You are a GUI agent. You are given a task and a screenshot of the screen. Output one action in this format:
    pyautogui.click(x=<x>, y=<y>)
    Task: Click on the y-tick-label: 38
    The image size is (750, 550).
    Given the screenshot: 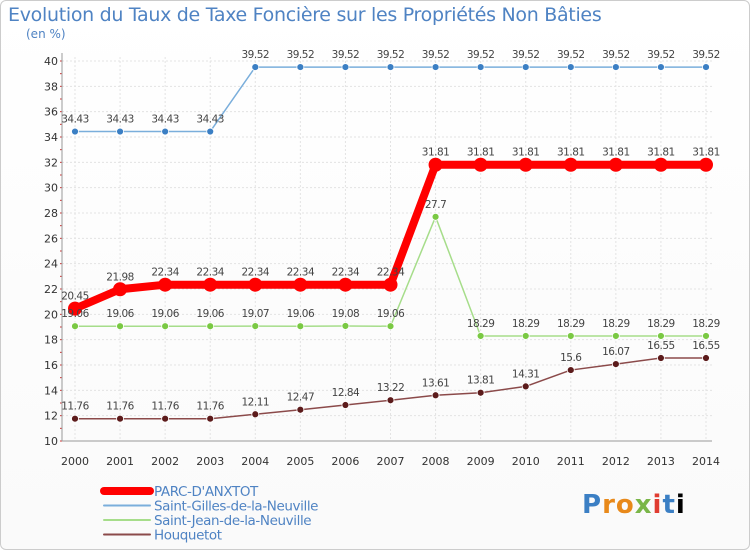 What is the action you would take?
    pyautogui.click(x=51, y=86)
    